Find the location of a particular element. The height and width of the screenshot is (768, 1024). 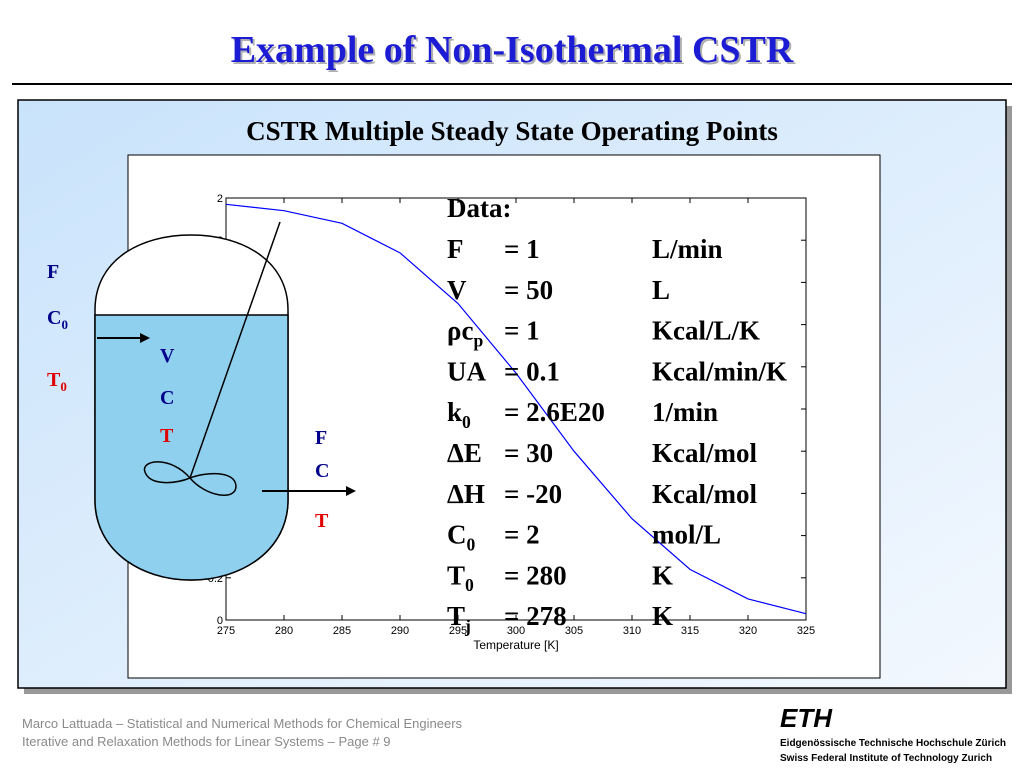

data-unit: Kcal/min/K is located at coordinates (719, 371).